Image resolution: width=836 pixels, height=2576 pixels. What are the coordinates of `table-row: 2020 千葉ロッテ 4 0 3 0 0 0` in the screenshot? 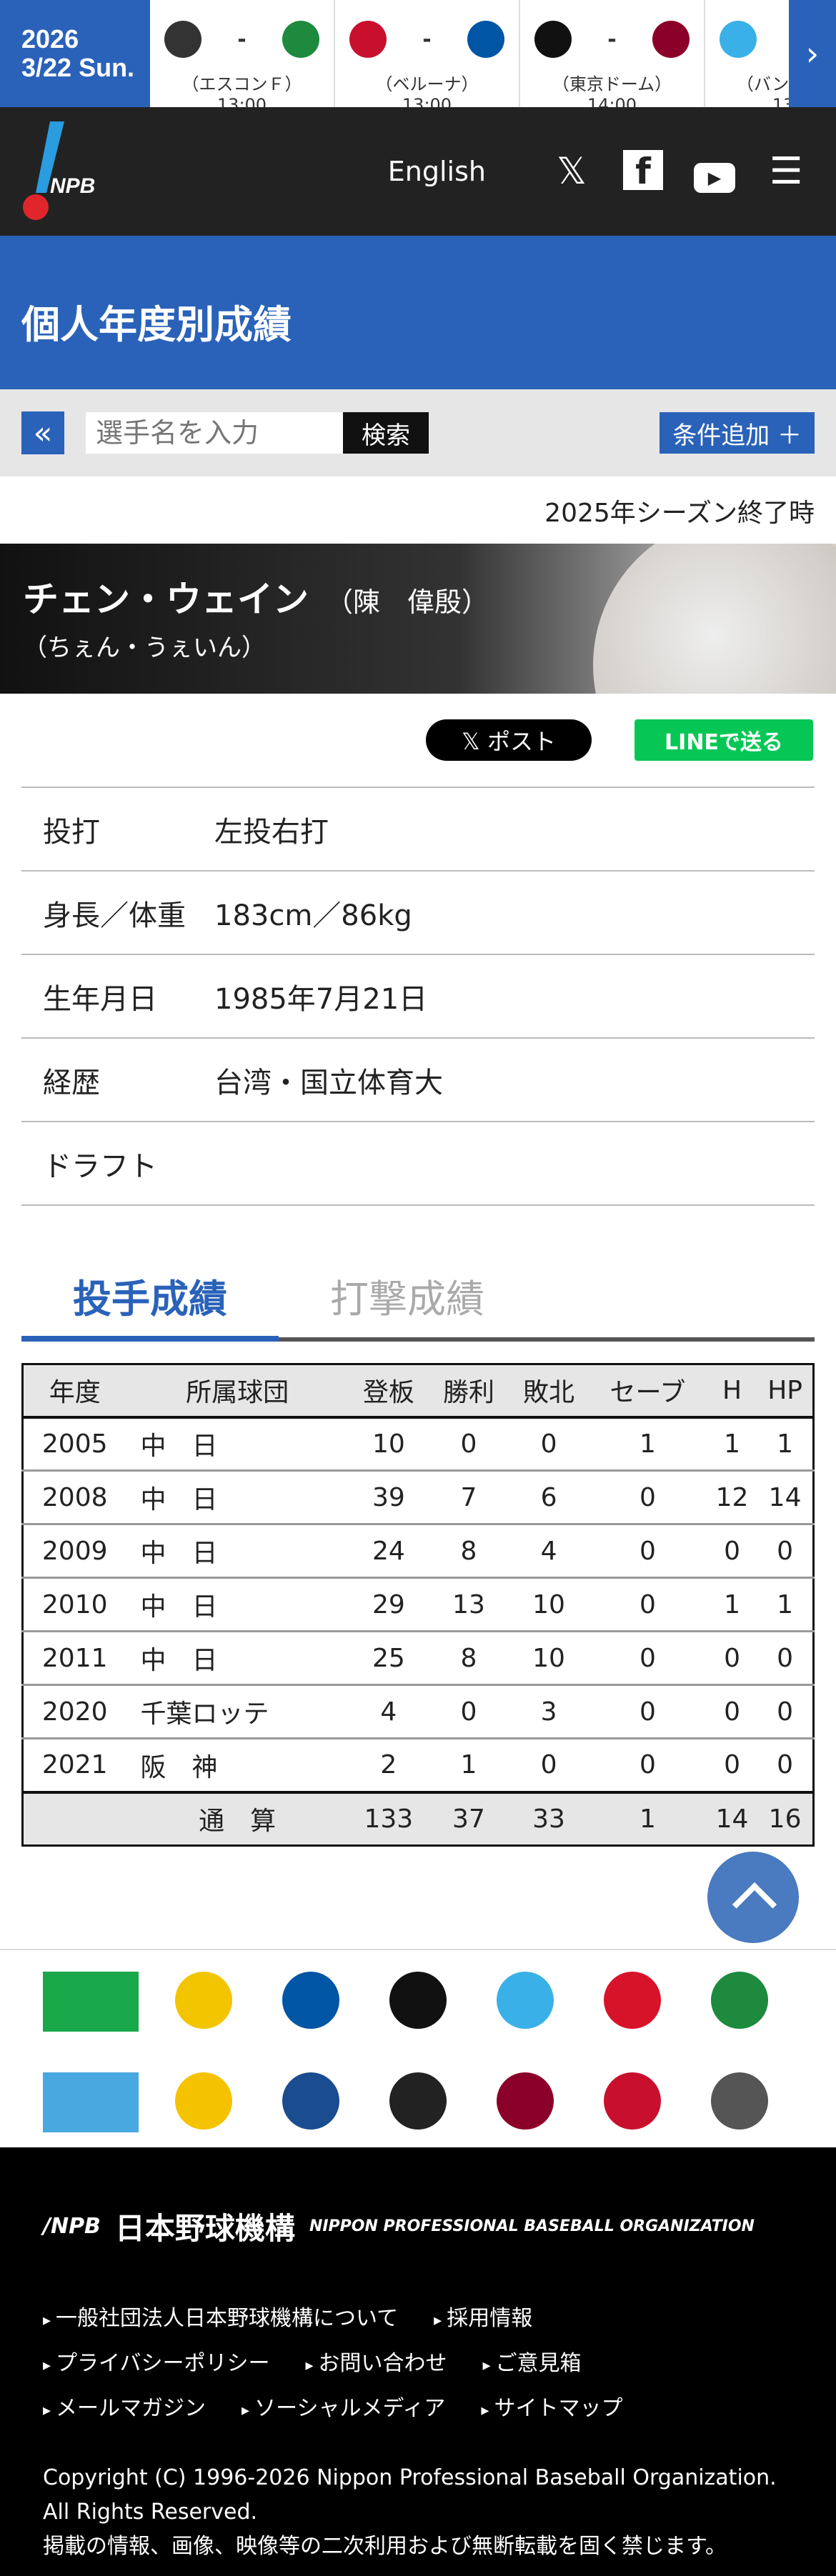 It's located at (418, 1712).